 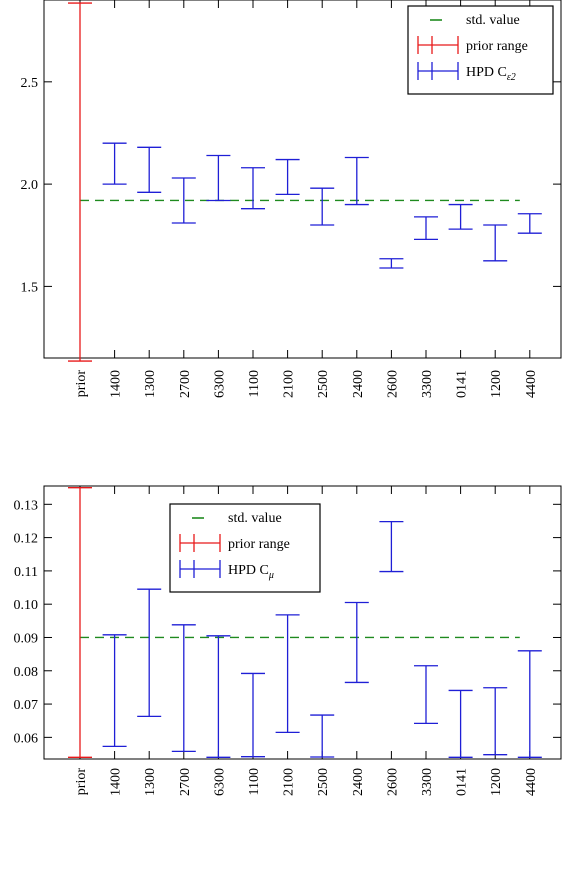 I want to click on legend-hpd-label: HPD Cμ, so click(x=251, y=572).